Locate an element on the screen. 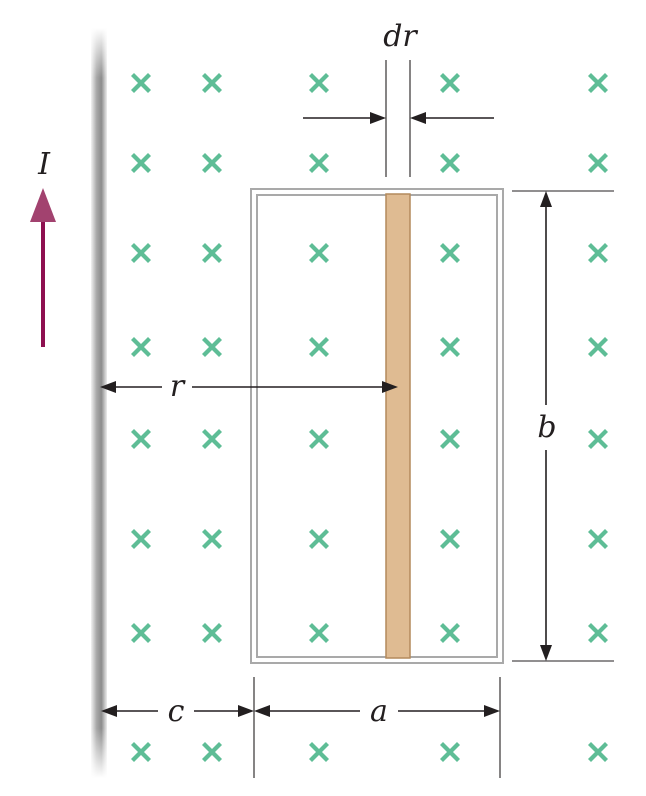  r-label: r is located at coordinates (178, 386).